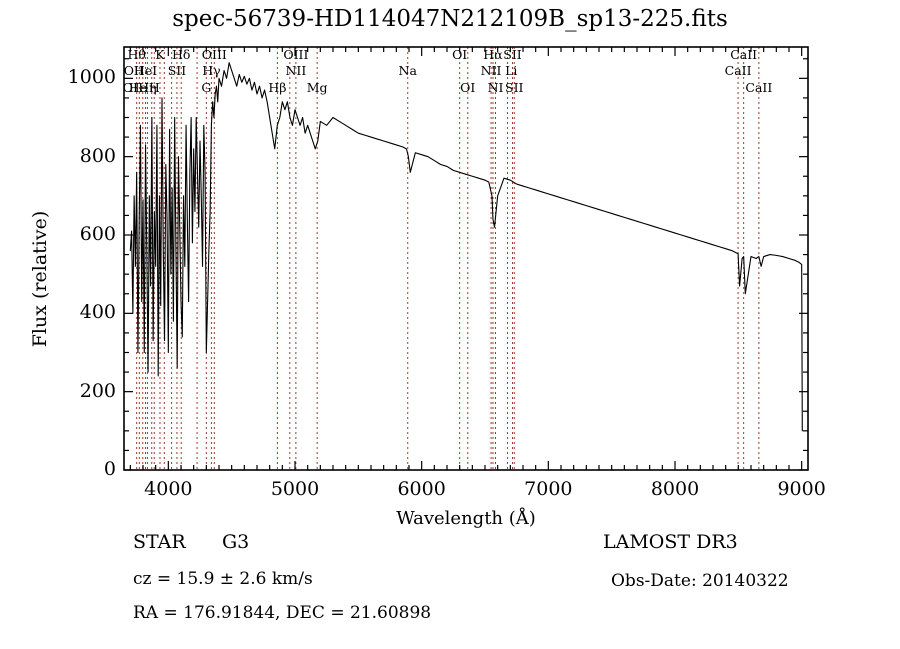 The image size is (900, 649). I want to click on spectral-line-label: Li, so click(511, 70).